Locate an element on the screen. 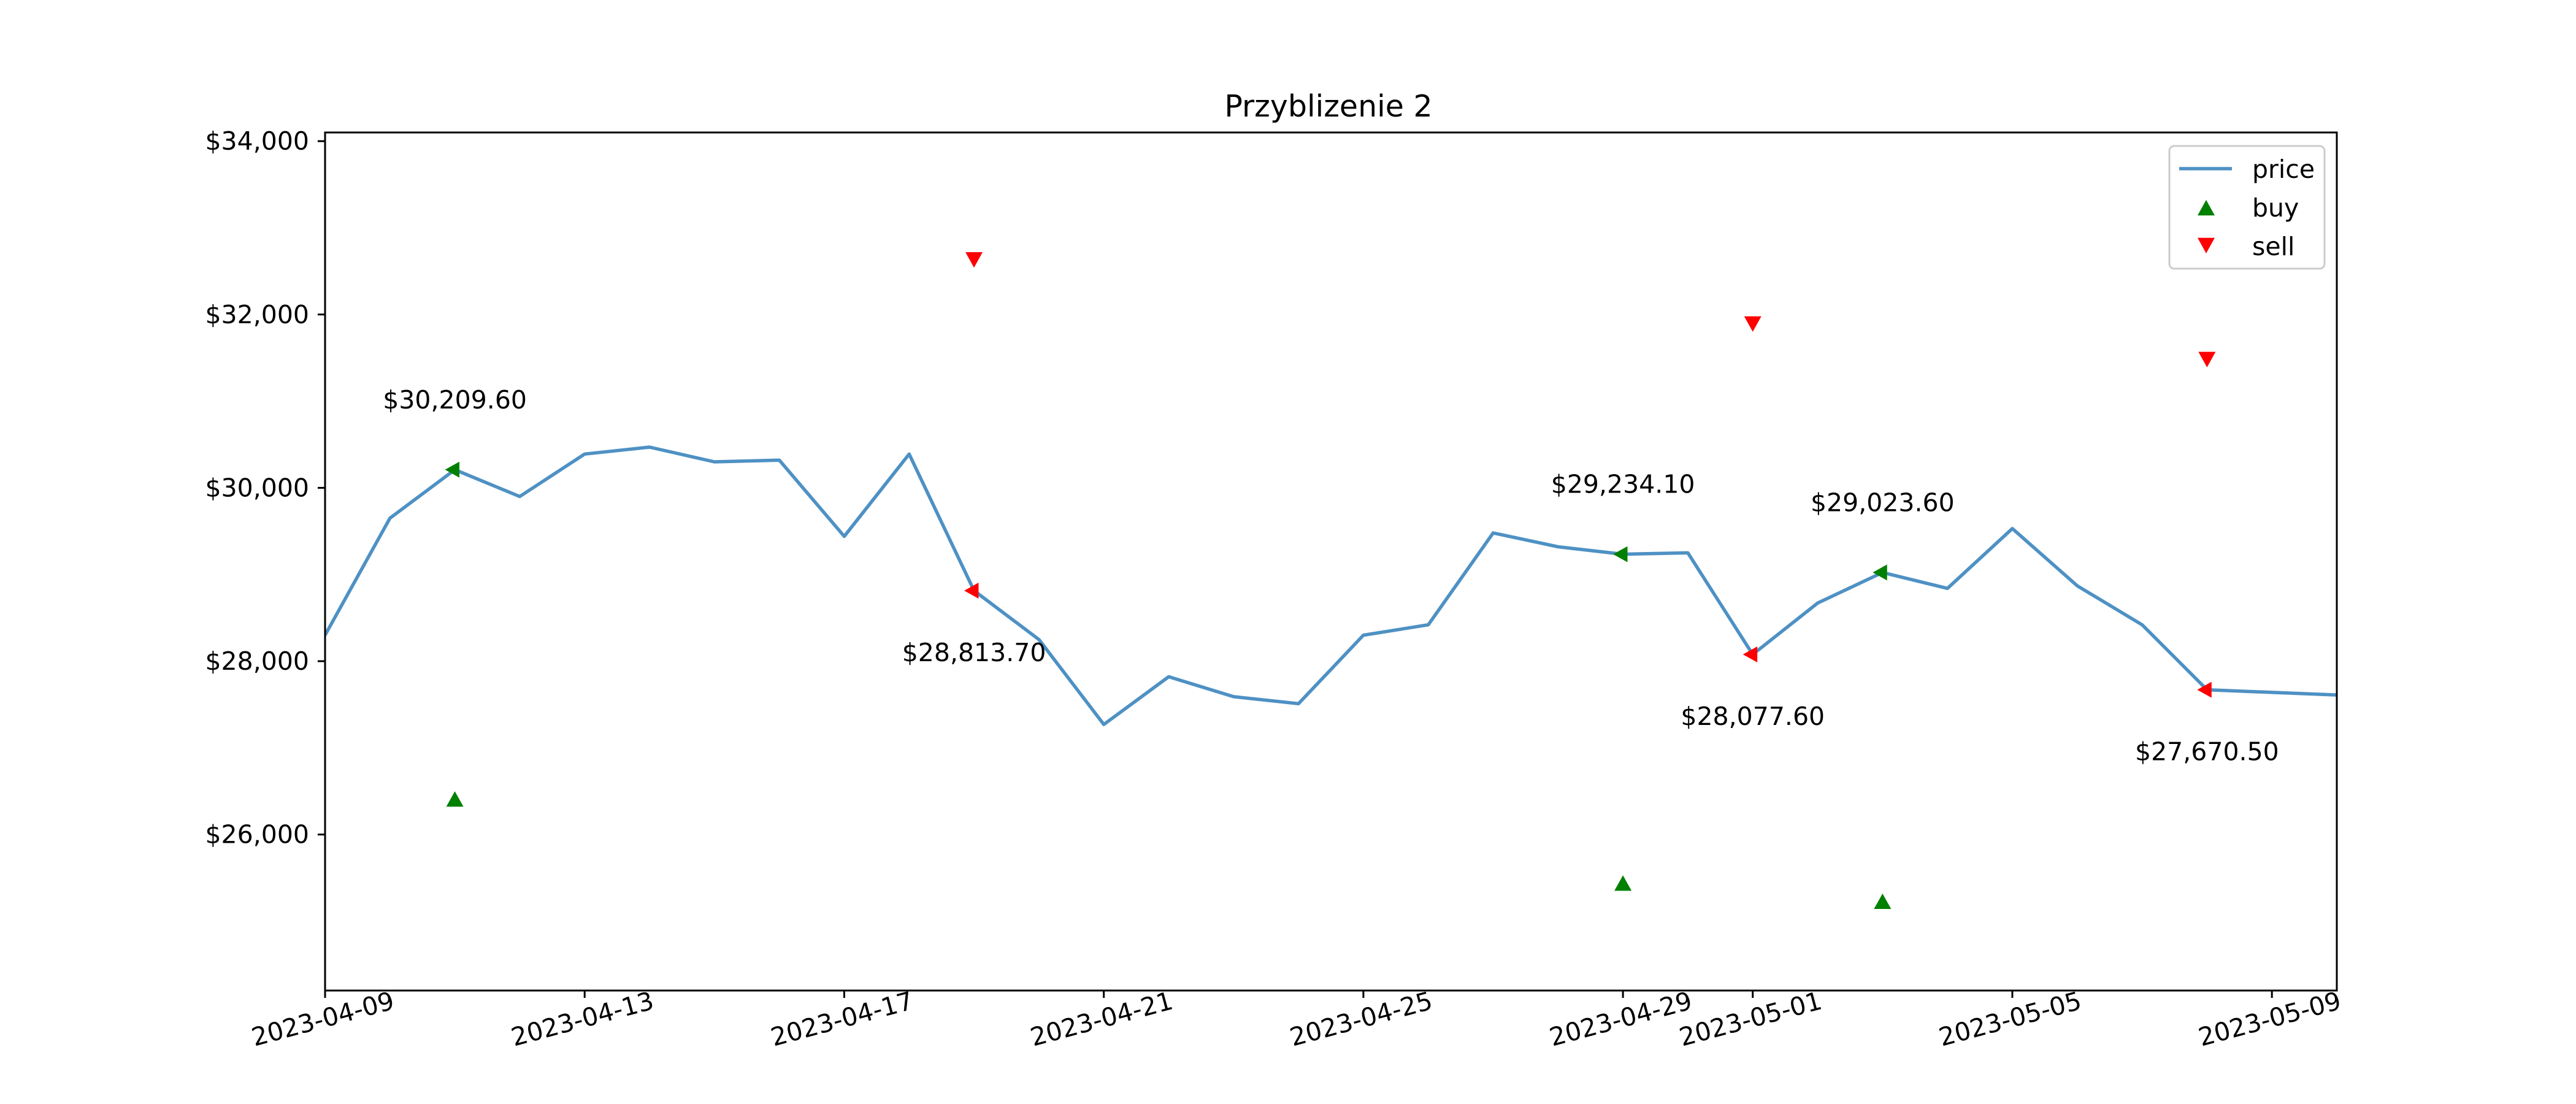 Image resolution: width=2576 pixels, height=1104 pixels. legend-label-sell: sell is located at coordinates (2273, 246).